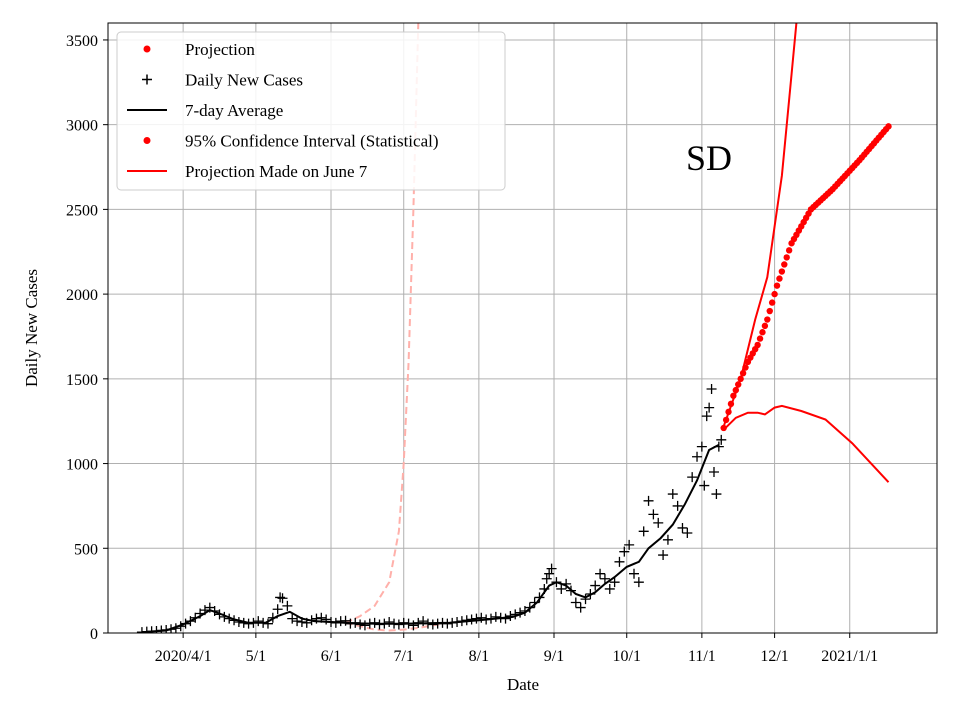  I want to click on y-tick-label: 3500, so click(82, 41).